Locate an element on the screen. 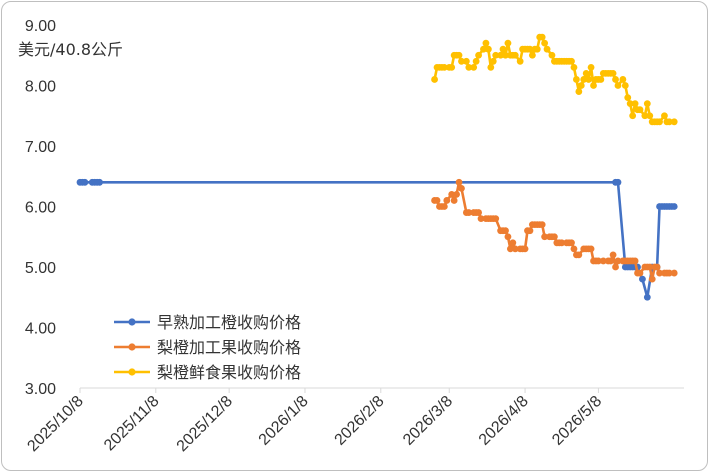 Image resolution: width=711 pixels, height=474 pixels. x-tick-label: 2026/4/8 is located at coordinates (504, 421).